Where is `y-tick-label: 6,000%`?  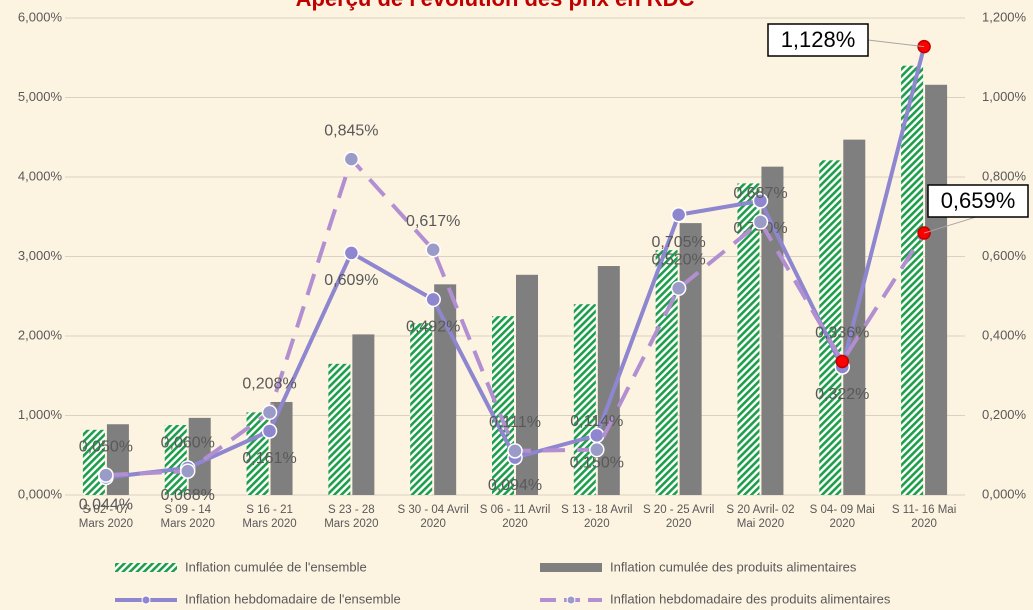
y-tick-label: 6,000% is located at coordinates (40, 16).